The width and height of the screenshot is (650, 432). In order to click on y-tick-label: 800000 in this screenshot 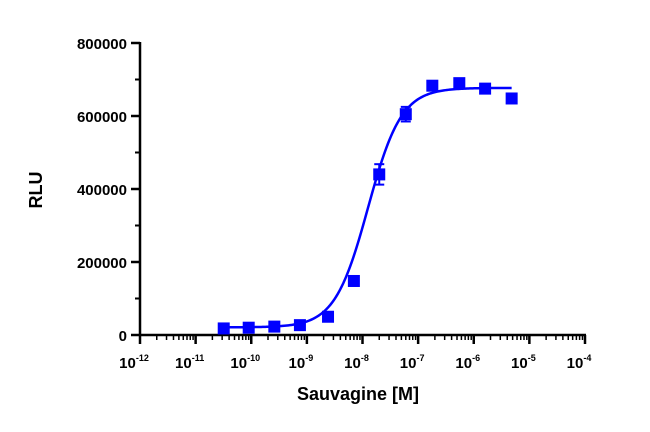, I will do `click(102, 44)`.